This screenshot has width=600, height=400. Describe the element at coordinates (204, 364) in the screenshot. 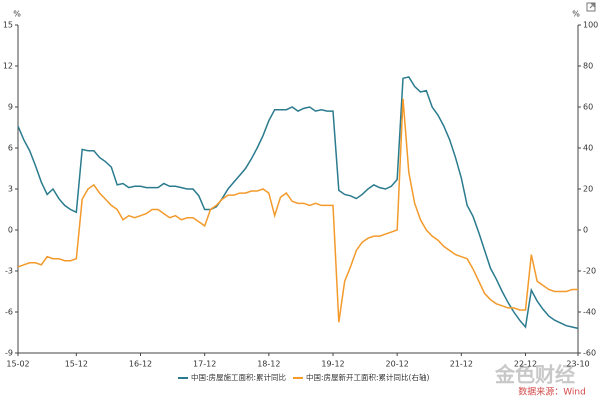

I see `x-tick-label: 17-12` at that location.